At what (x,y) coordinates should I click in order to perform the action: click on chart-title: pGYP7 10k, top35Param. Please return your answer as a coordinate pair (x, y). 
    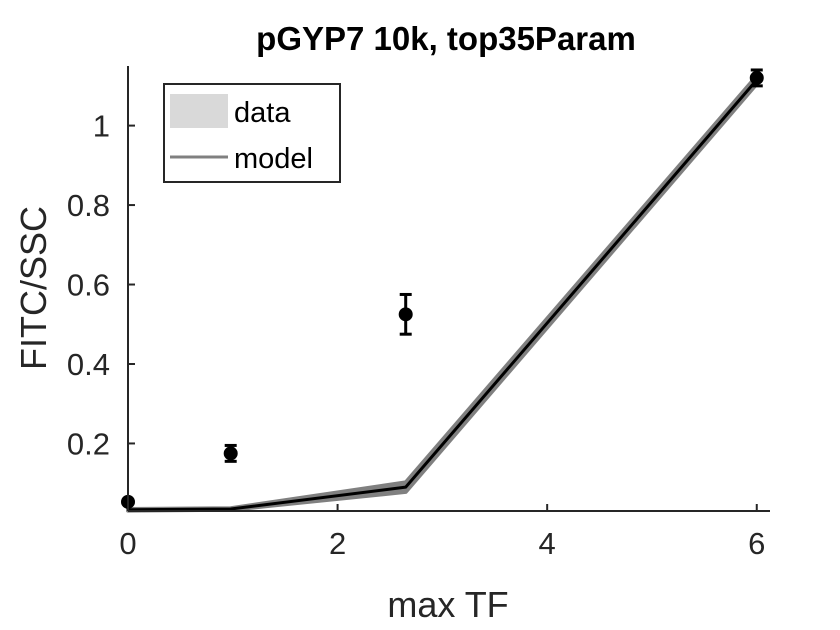
    Looking at the image, I should click on (446, 38).